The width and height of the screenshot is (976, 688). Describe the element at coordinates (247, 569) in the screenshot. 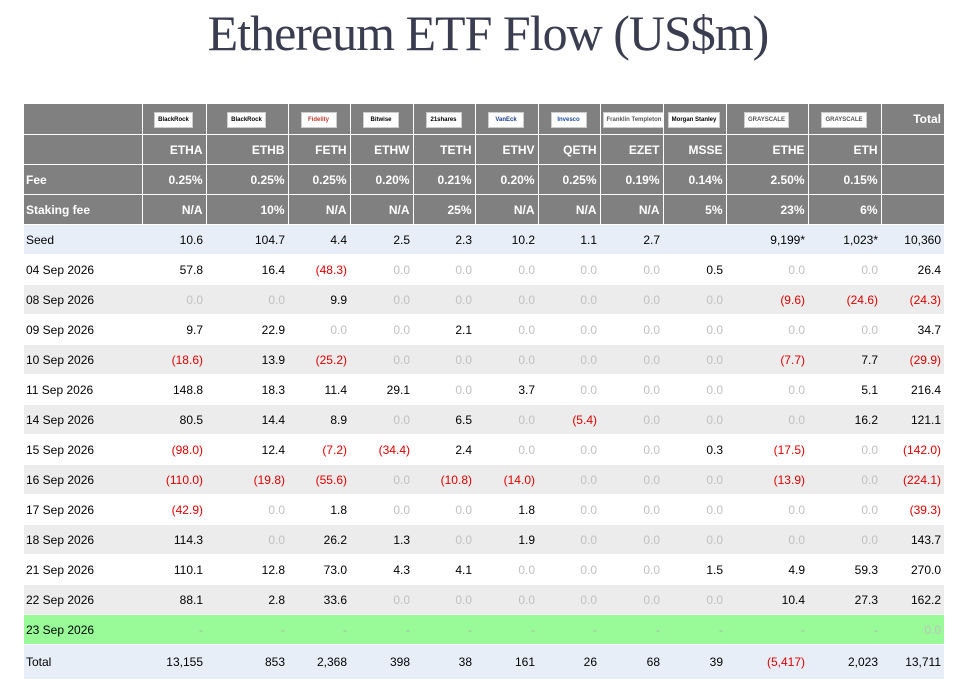

I see `flow-cell: 12.8` at that location.